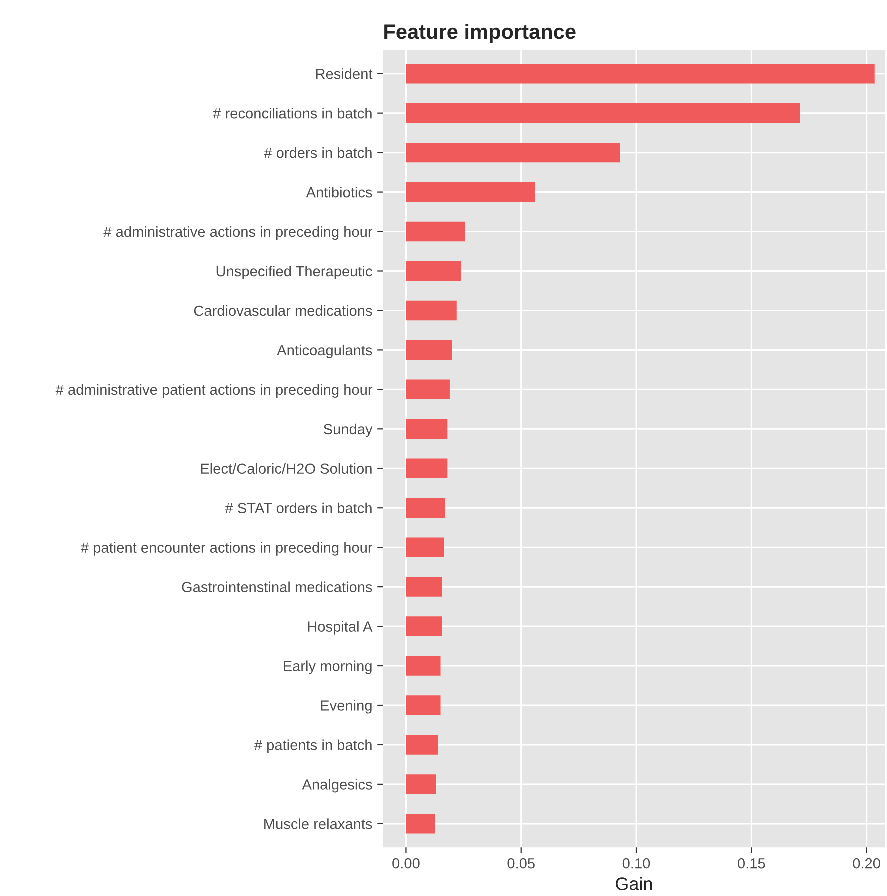 The image size is (887, 896). What do you see at coordinates (337, 786) in the screenshot?
I see `y-tick-label: Analgesics` at bounding box center [337, 786].